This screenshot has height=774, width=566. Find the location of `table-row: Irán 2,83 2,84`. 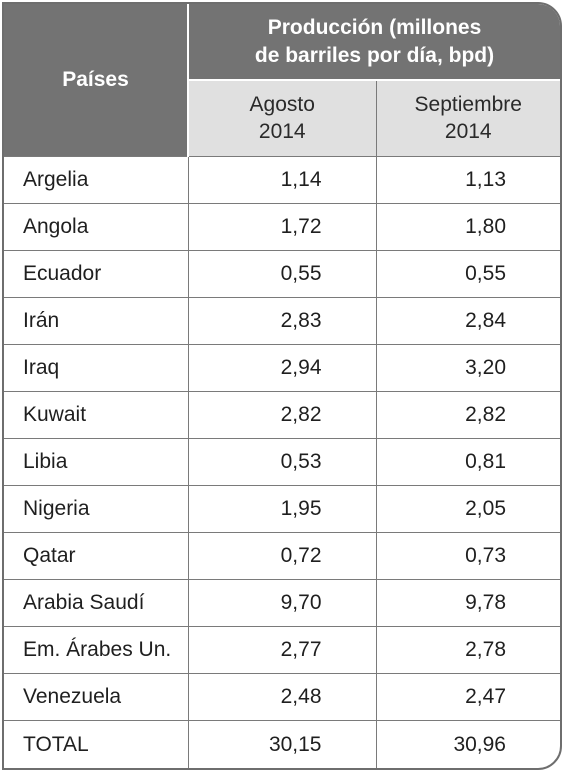

table-row: Irán 2,83 2,84 is located at coordinates (282, 320).